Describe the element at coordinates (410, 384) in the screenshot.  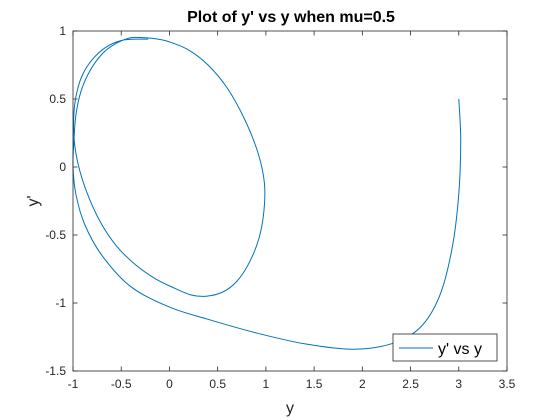
I see `x-tick-label: 2.5` at that location.